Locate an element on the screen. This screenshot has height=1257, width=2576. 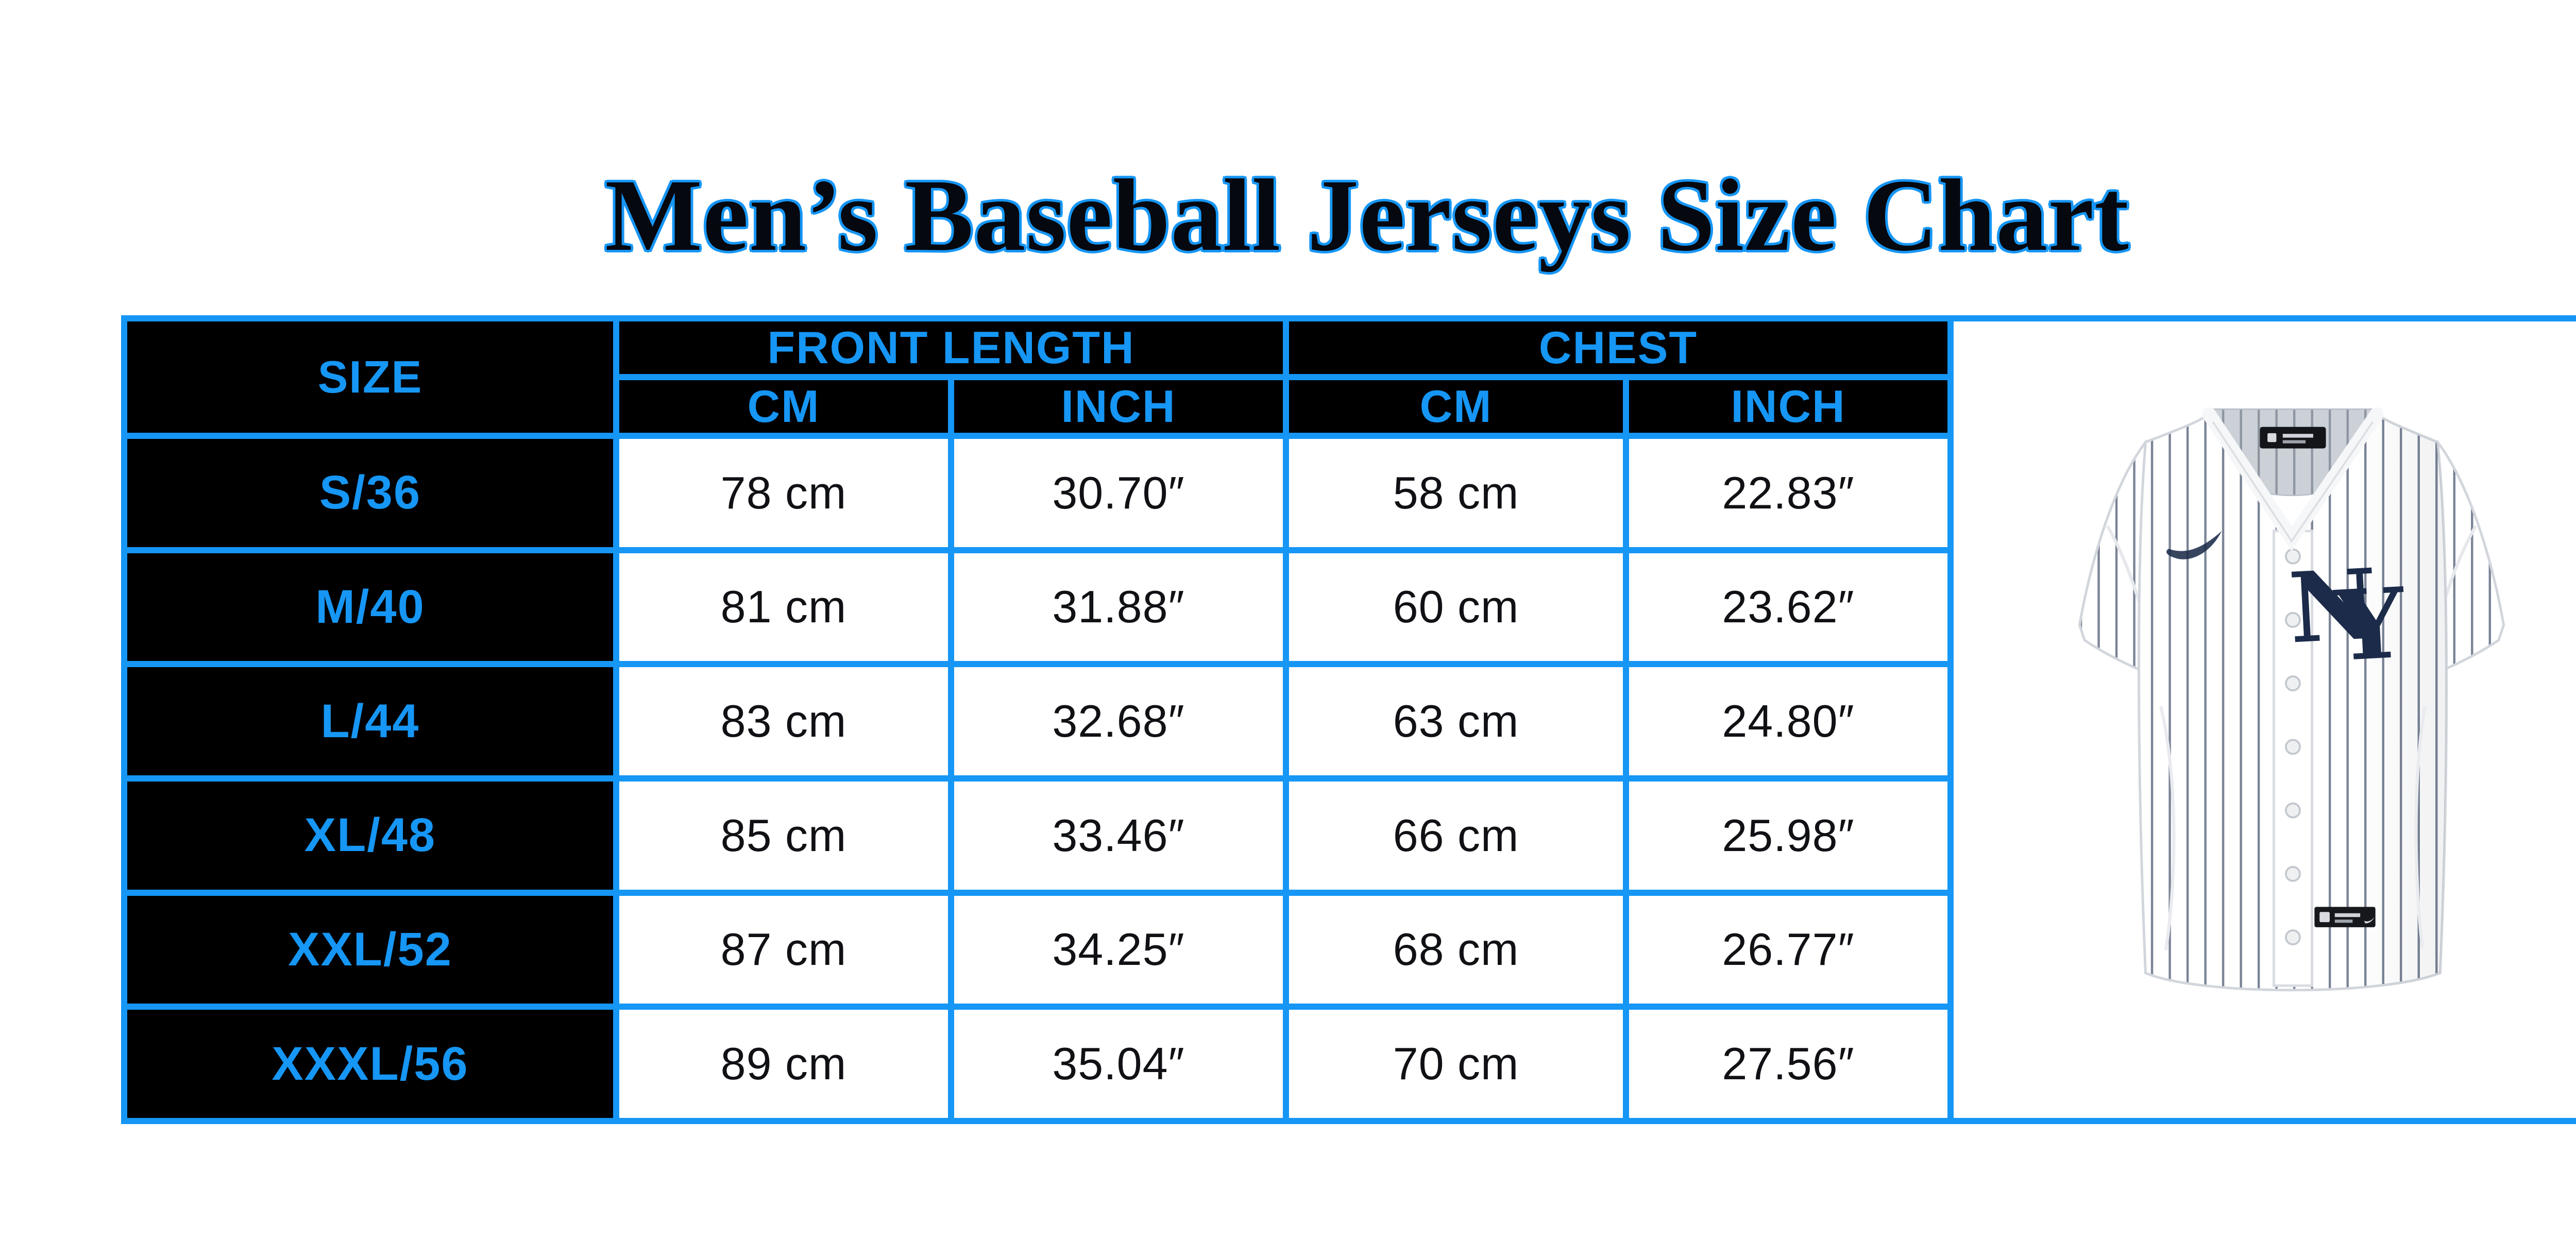
size-label-cell: S/36 is located at coordinates (370, 493).